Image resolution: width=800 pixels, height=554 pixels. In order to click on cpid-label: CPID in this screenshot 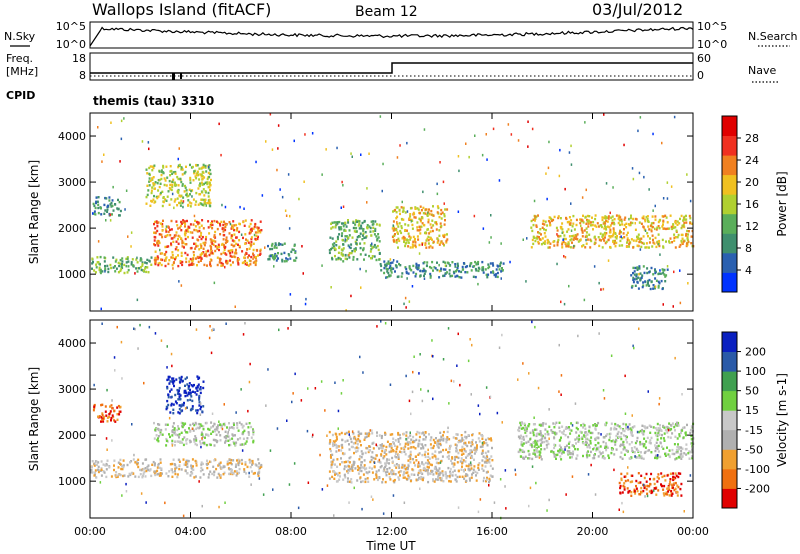, I will do `click(20, 95)`.